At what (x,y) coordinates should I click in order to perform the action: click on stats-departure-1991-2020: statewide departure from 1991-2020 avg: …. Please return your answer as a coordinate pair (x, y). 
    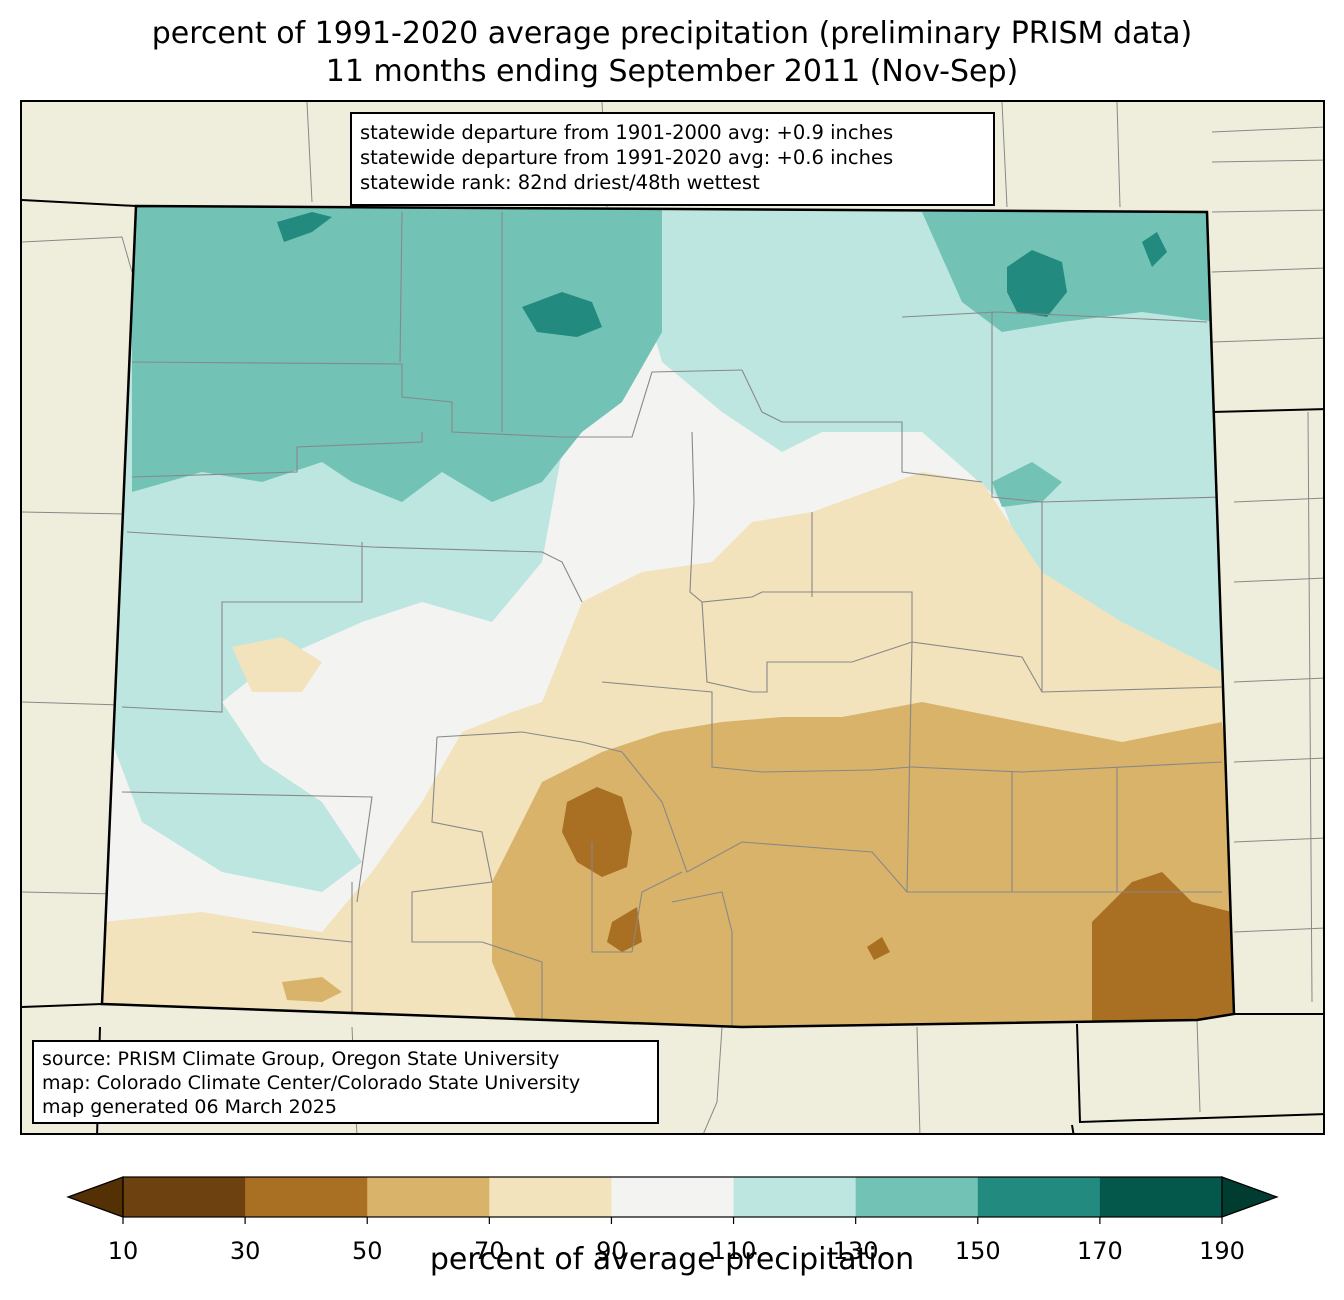
    Looking at the image, I should click on (627, 157).